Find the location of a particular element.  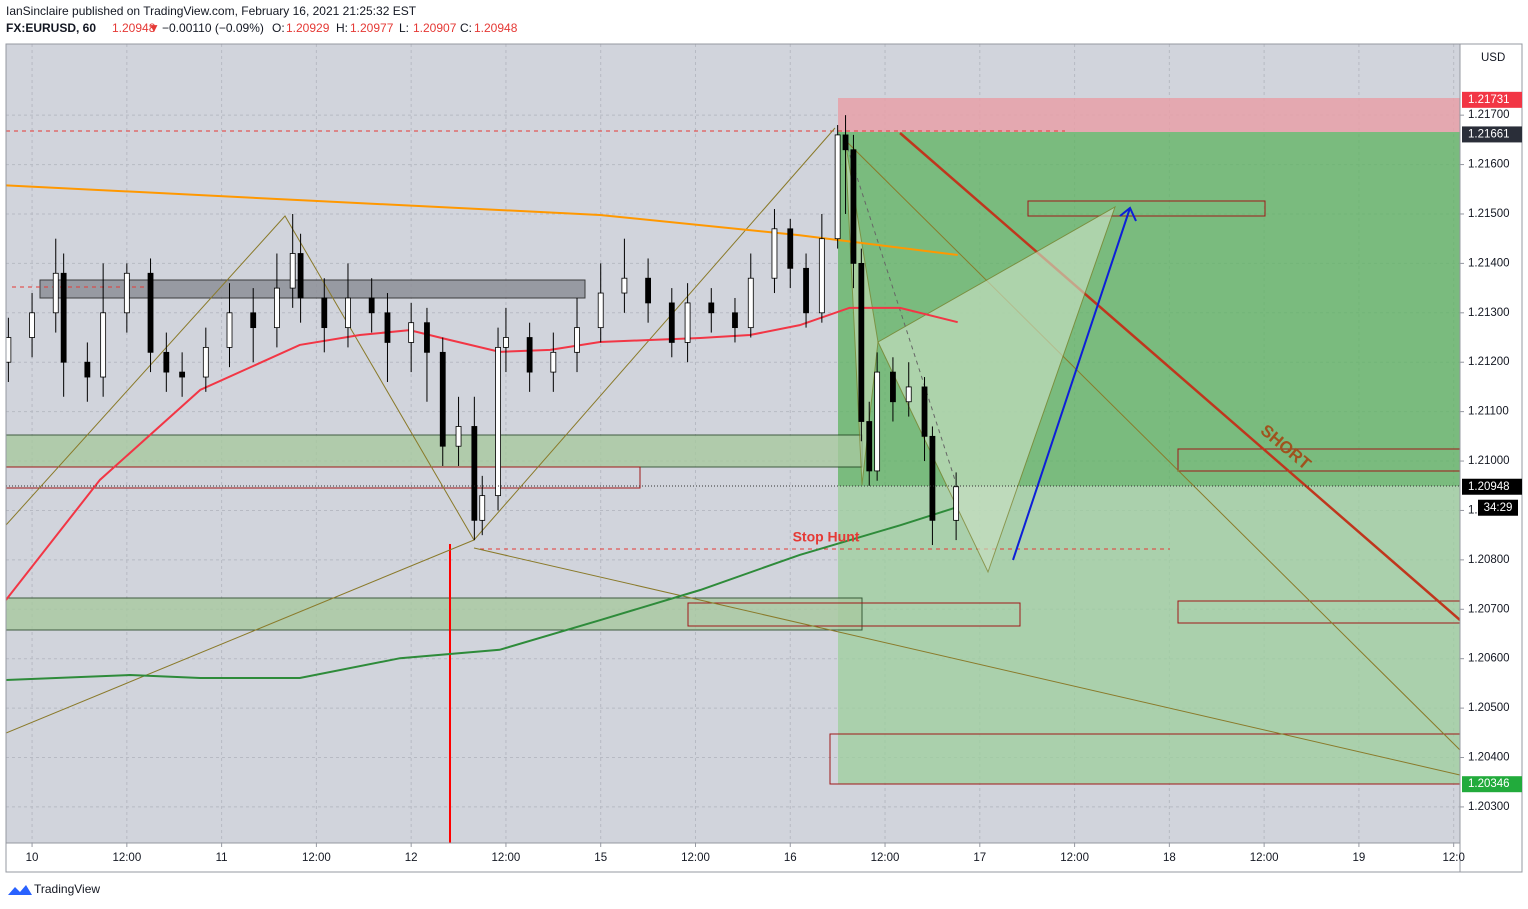

x-tick-label: 16 is located at coordinates (790, 858).